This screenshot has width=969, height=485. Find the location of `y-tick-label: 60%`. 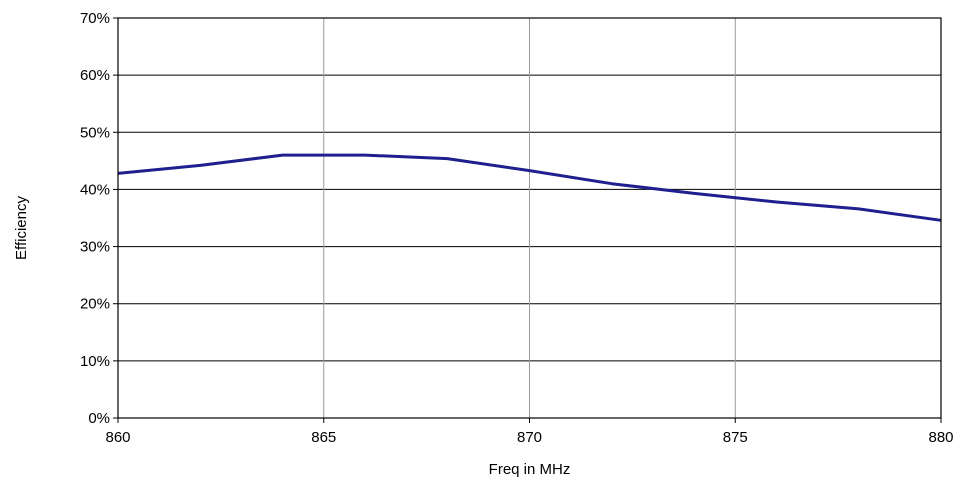

y-tick-label: 60% is located at coordinates (95, 75).